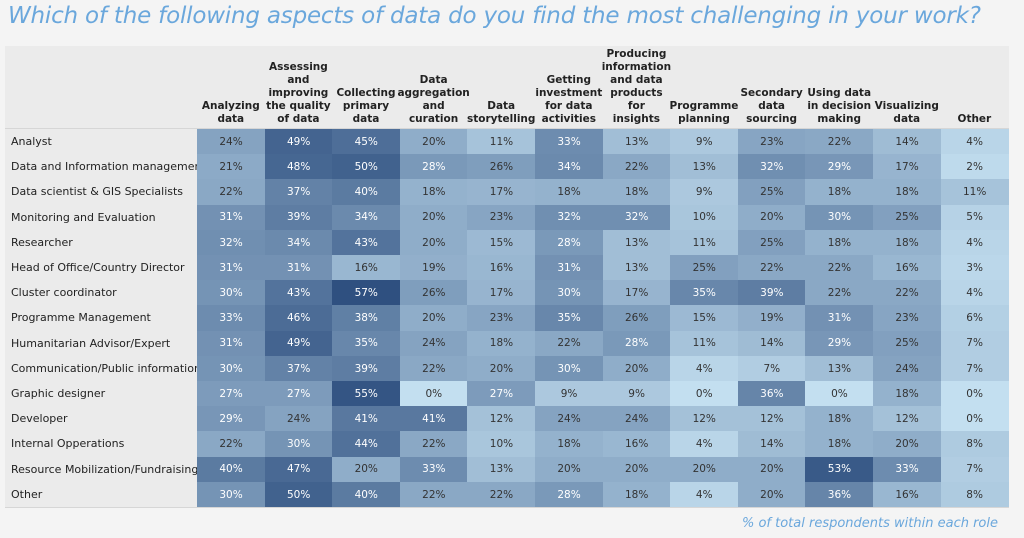  Describe the element at coordinates (771, 368) in the screenshot. I see `heatmap-cell: 7%` at that location.